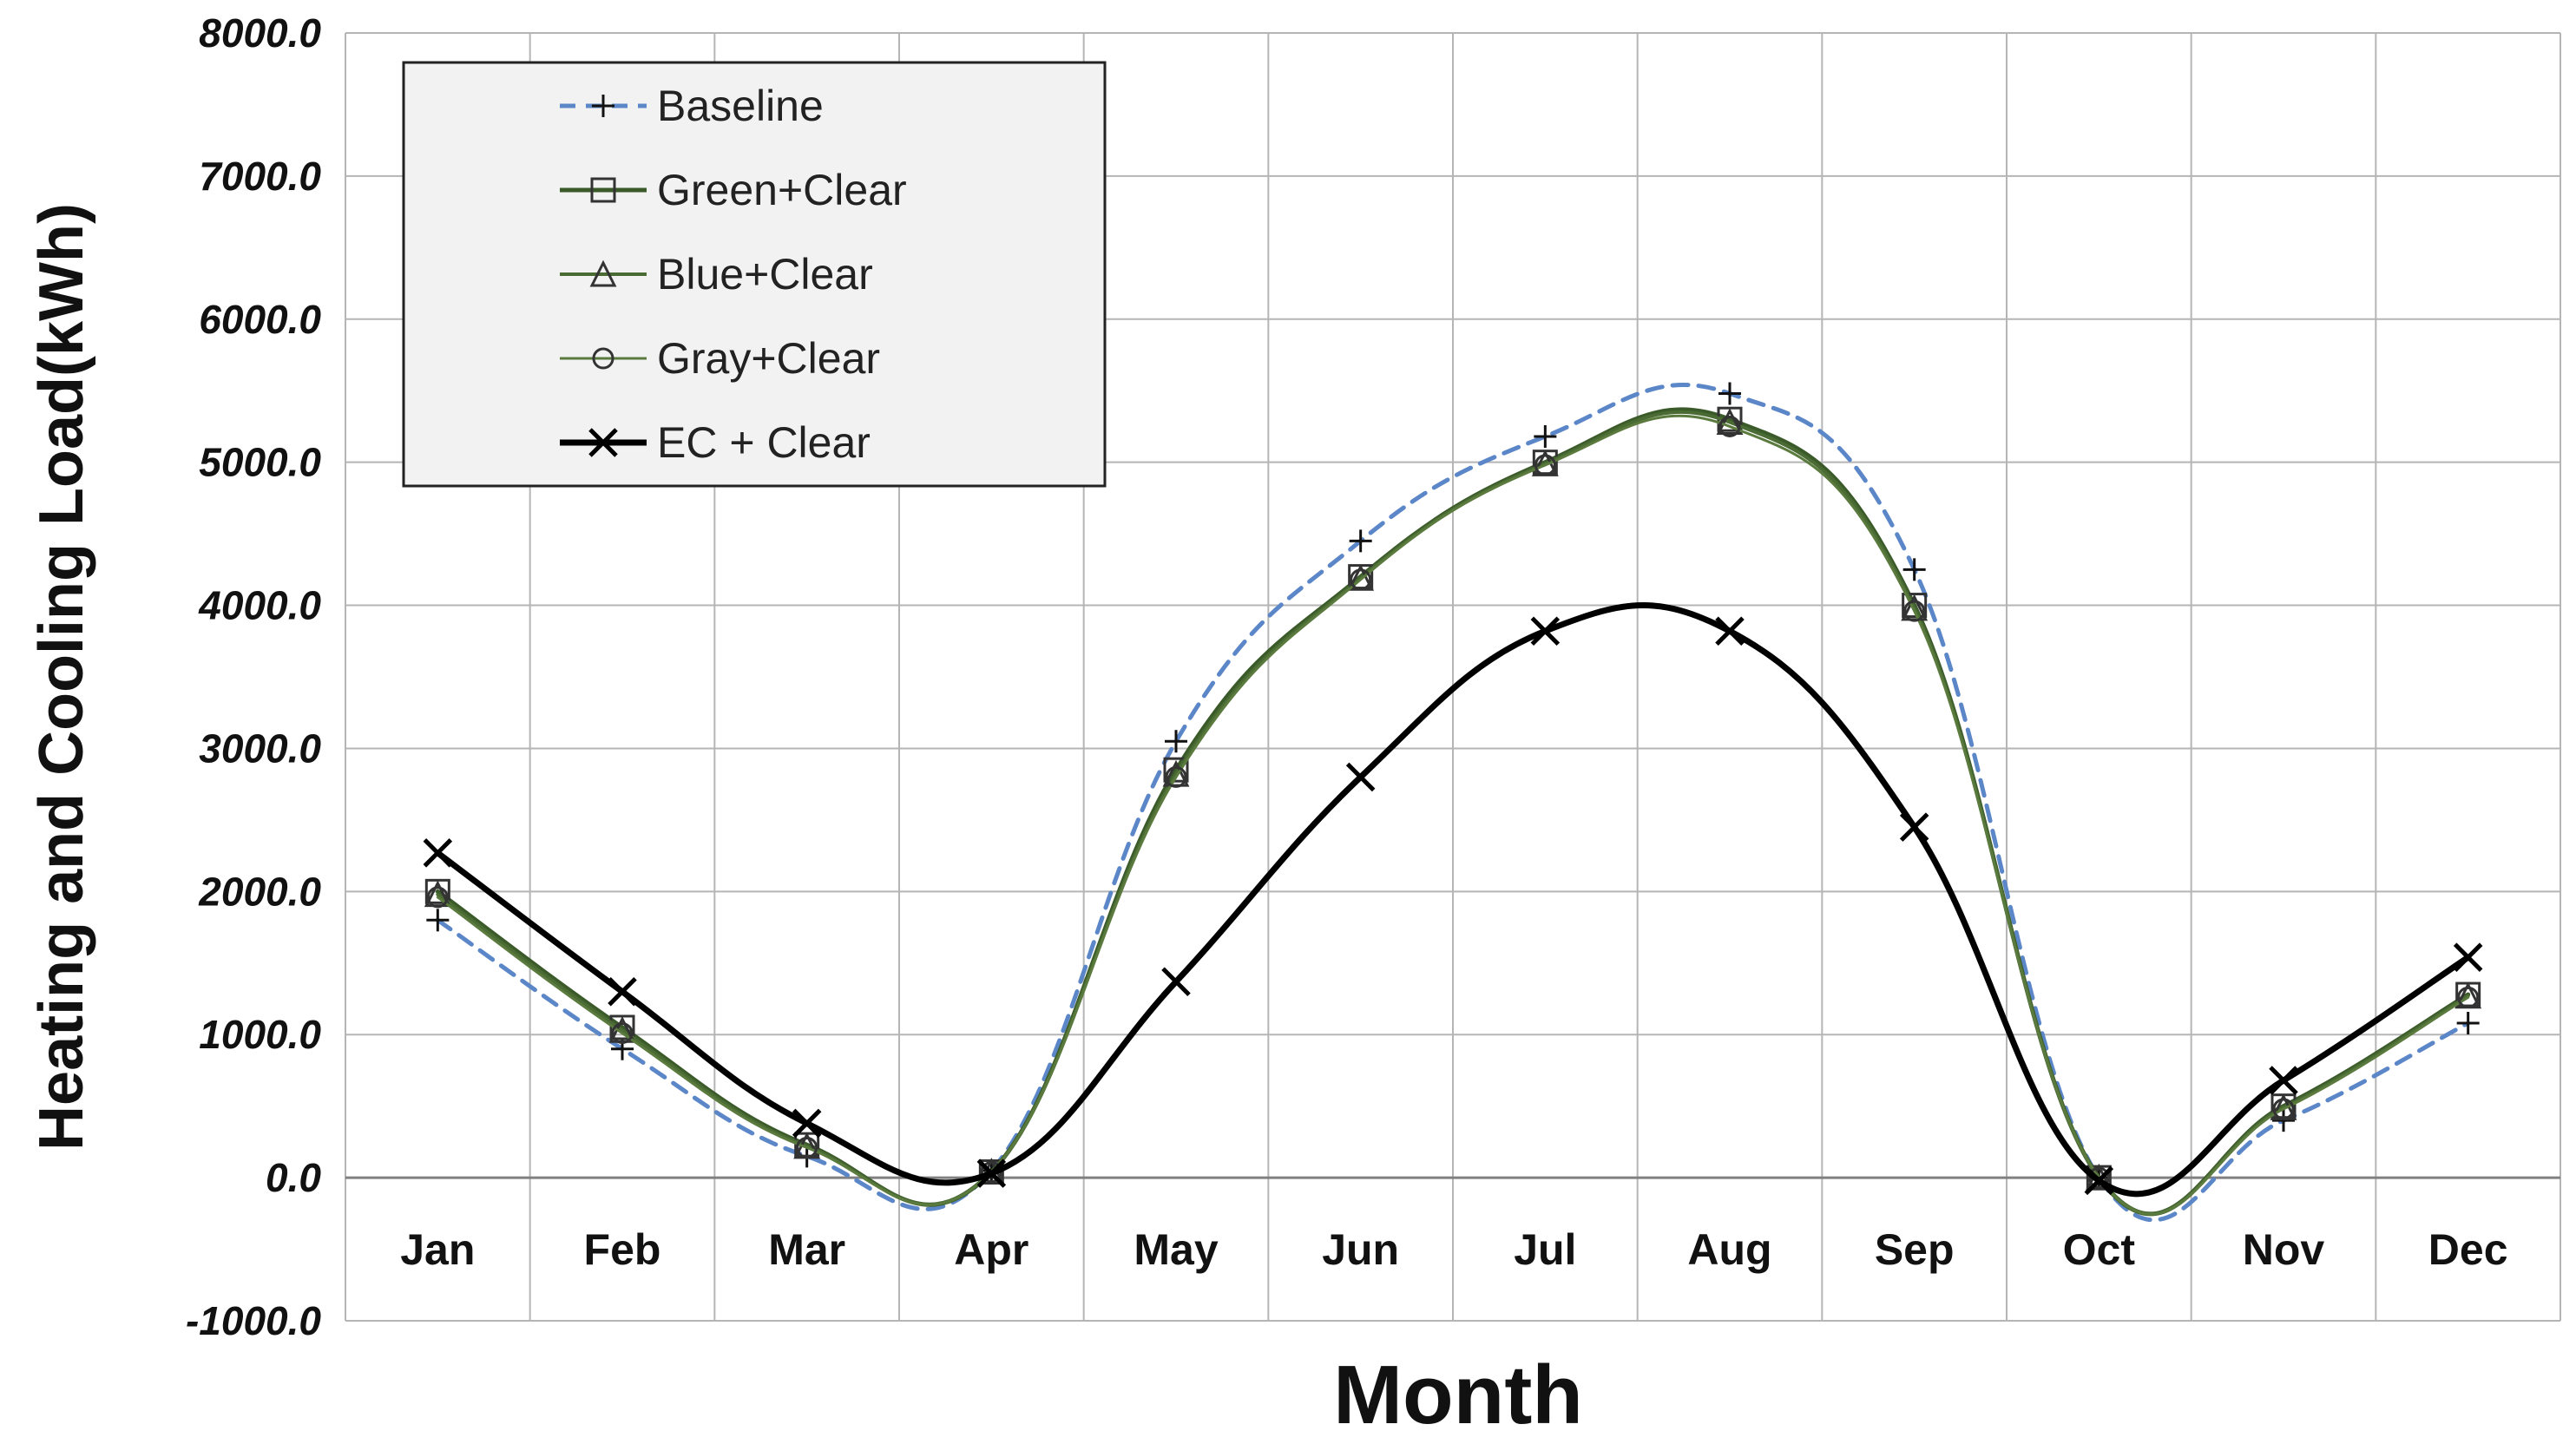  Describe the element at coordinates (254, 1320) in the screenshot. I see `y-tick-label: -1000.0` at that location.